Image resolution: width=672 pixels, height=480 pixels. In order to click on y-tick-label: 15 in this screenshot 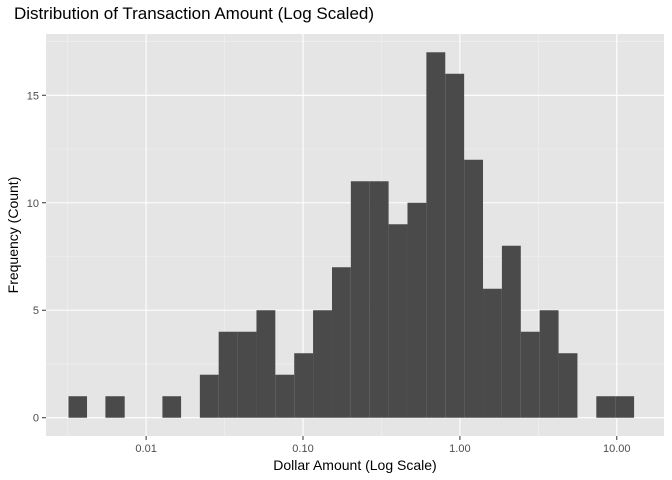, I will do `click(33, 96)`.